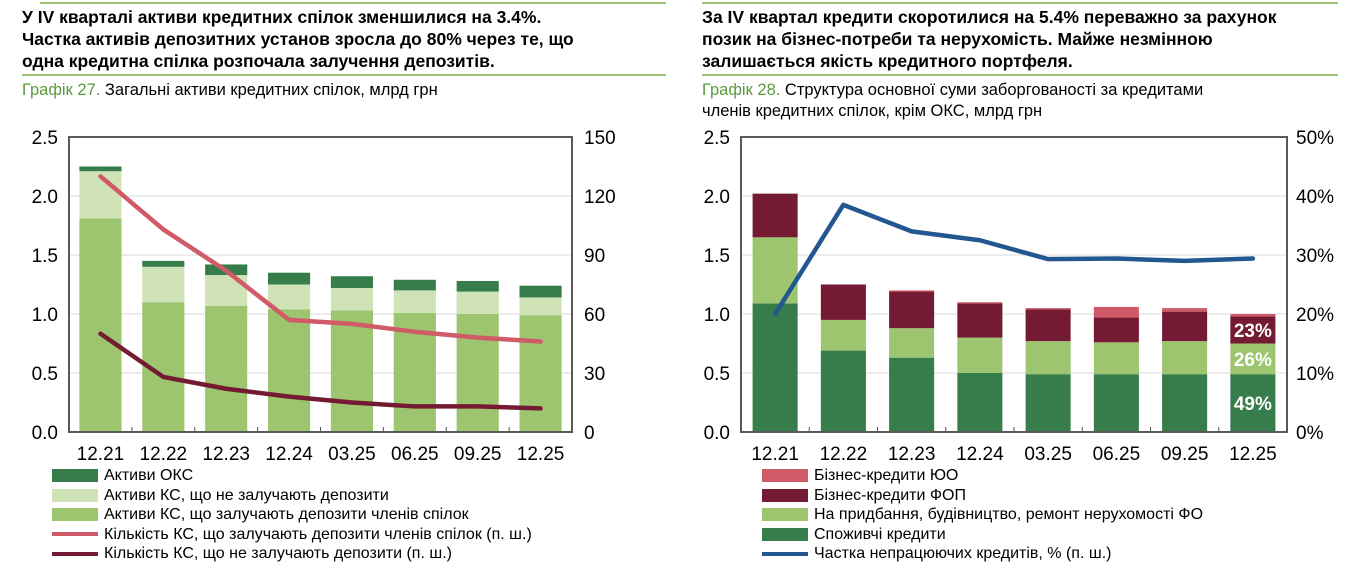  Describe the element at coordinates (741, 90) in the screenshot. I see `caption-number: Графік 28.` at that location.